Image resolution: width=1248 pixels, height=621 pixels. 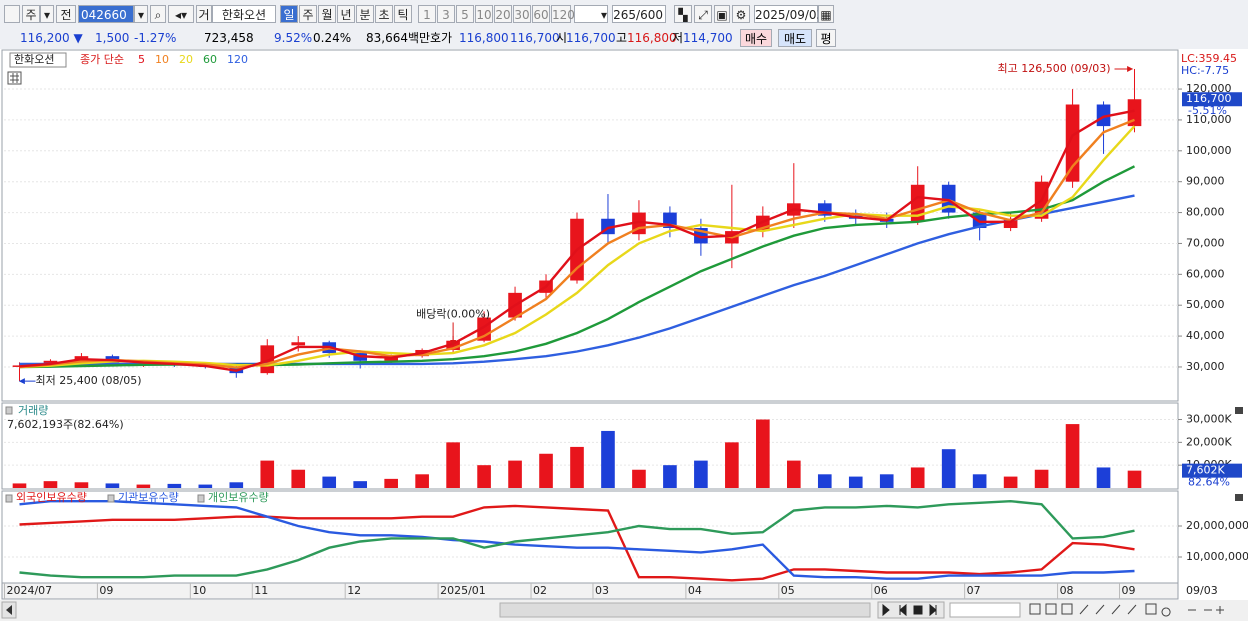 I want to click on settings-button: ⚙, so click(x=741, y=14).